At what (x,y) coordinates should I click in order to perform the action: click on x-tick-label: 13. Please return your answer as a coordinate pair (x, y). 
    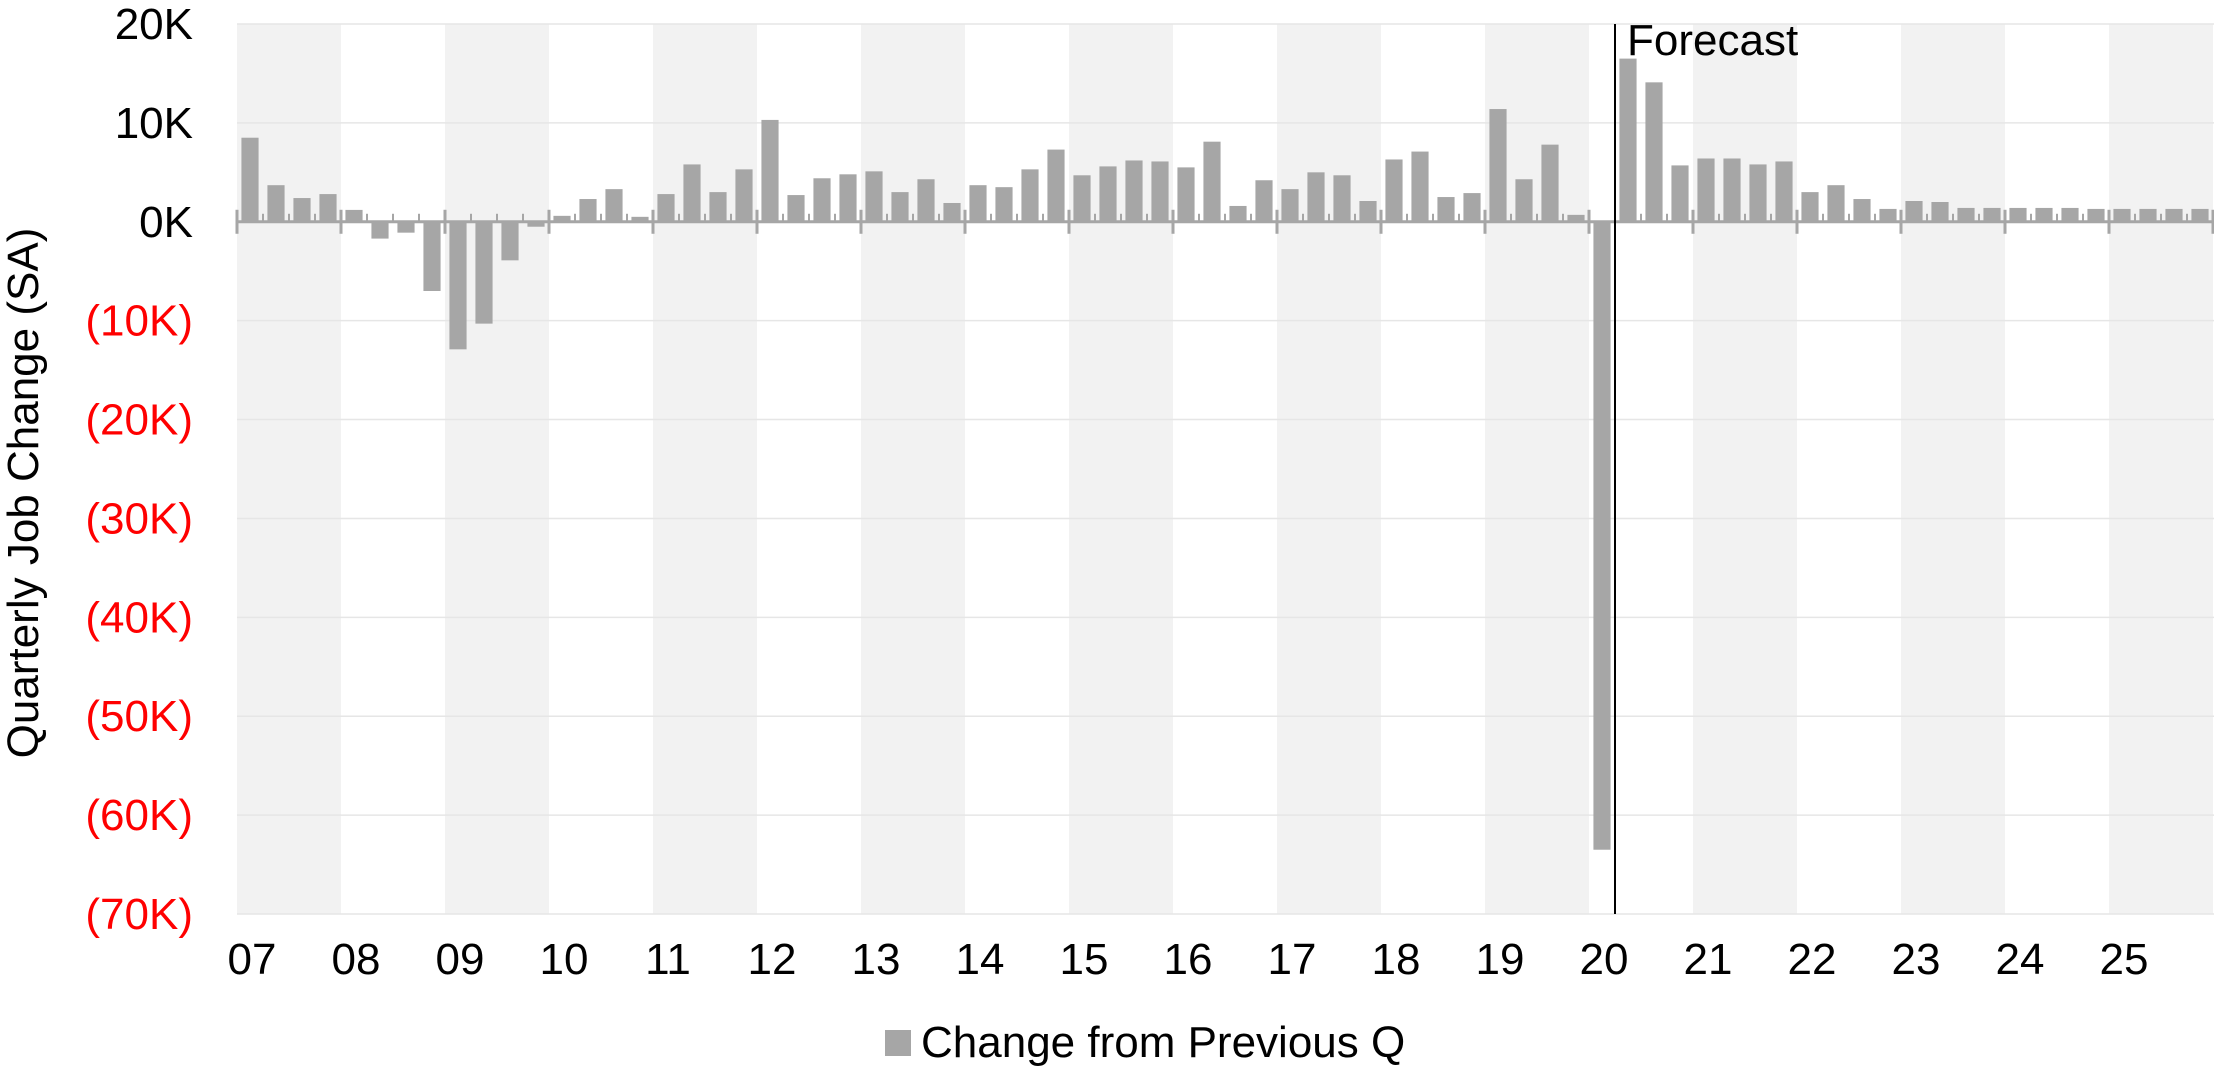
    Looking at the image, I should click on (876, 959).